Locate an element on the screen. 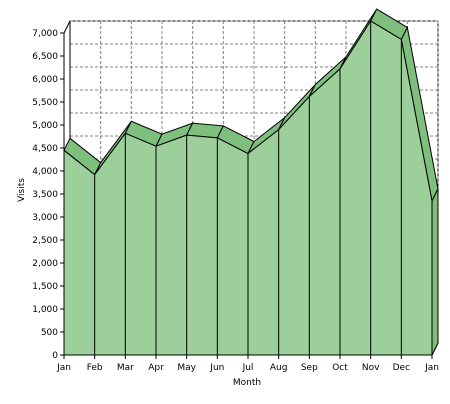  x-tick-label: Apr is located at coordinates (156, 368).